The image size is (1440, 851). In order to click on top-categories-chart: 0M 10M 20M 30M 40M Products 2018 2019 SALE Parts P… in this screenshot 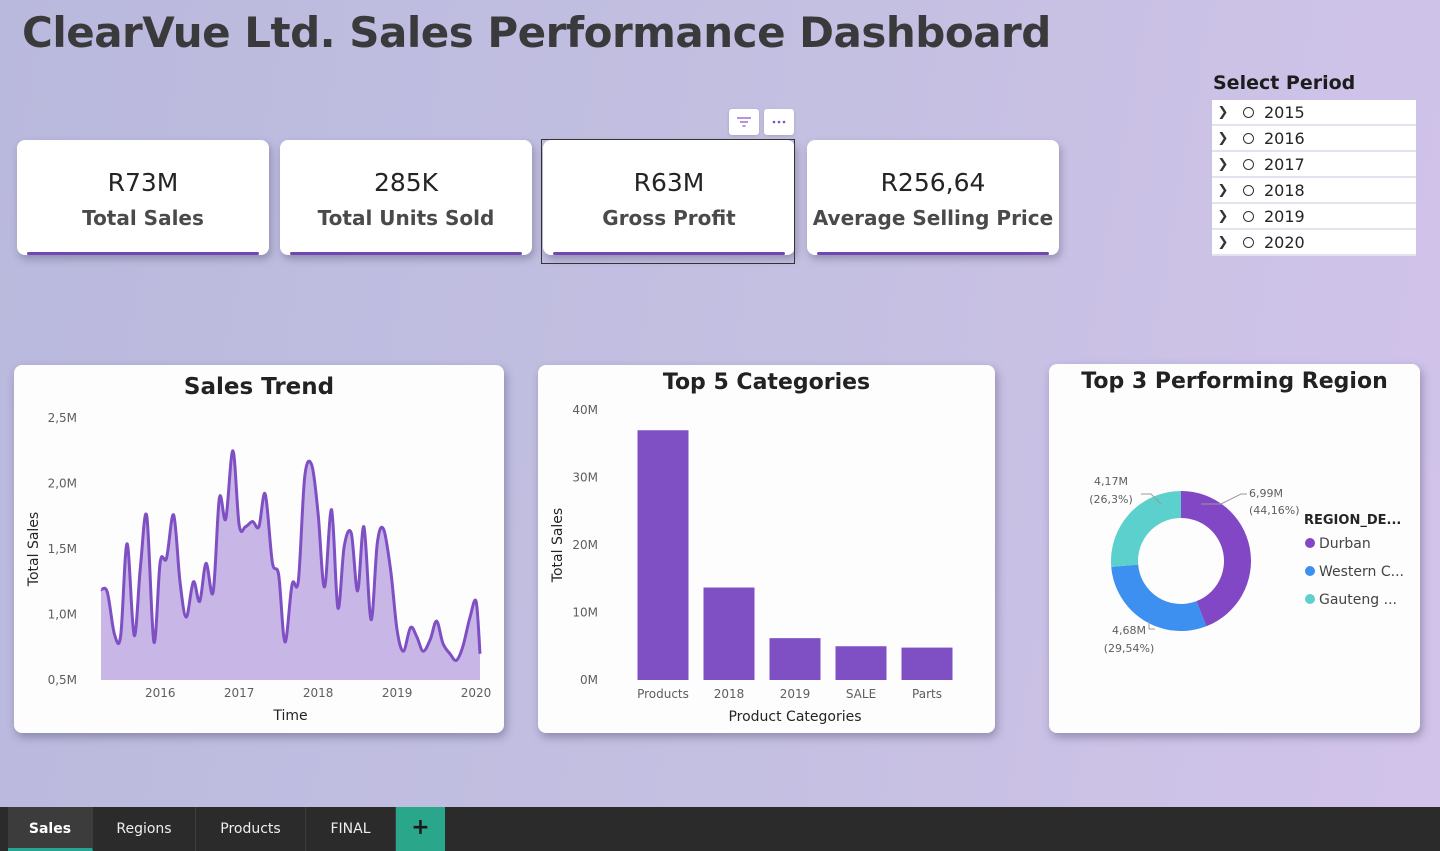, I will do `click(751, 564)`.